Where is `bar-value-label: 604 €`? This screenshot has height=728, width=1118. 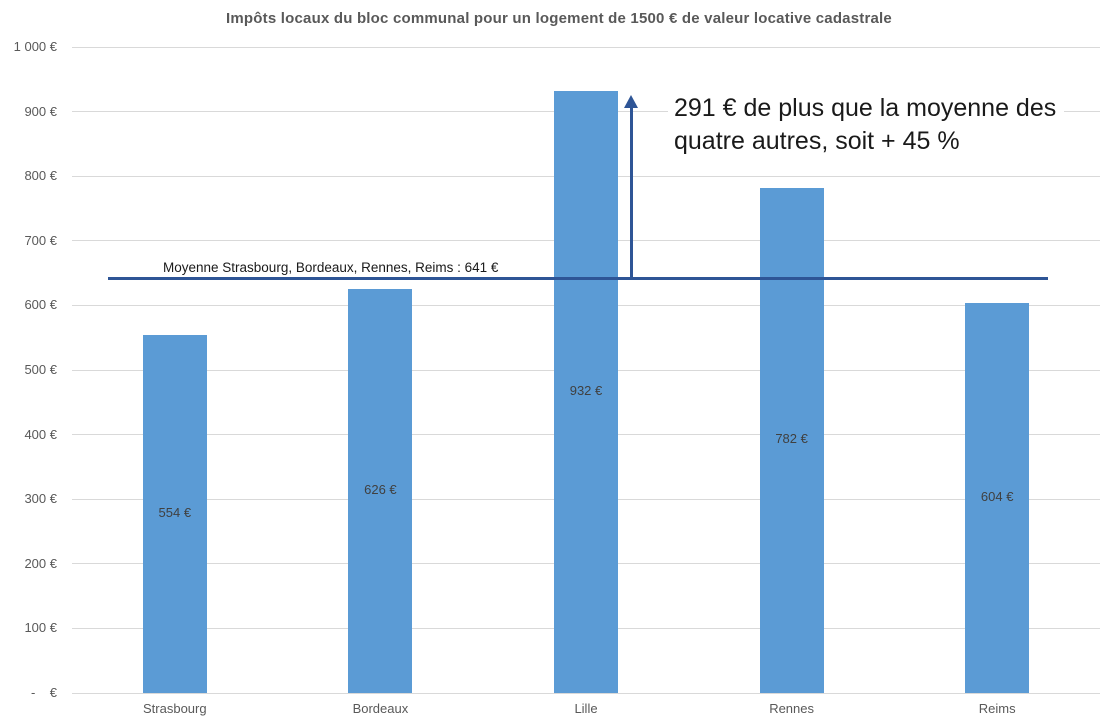
bar-value-label: 604 € is located at coordinates (997, 496).